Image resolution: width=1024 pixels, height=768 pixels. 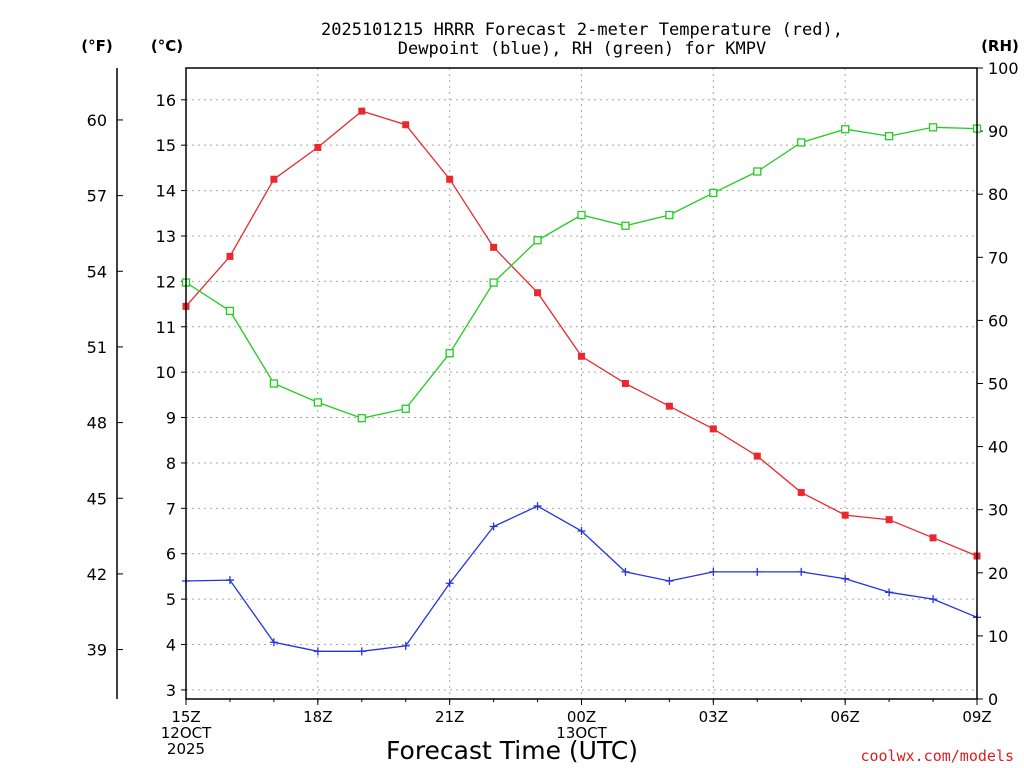 What do you see at coordinates (993, 699) in the screenshot?
I see `rh-tick-label: 0` at bounding box center [993, 699].